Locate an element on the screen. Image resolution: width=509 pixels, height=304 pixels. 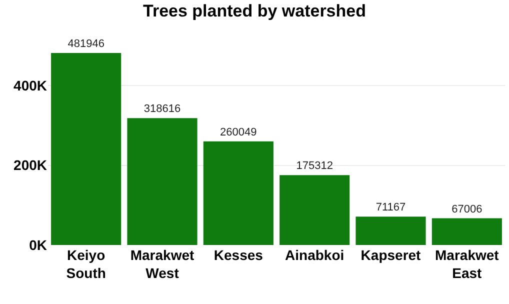
y-tick-label: 200K is located at coordinates (30, 165).